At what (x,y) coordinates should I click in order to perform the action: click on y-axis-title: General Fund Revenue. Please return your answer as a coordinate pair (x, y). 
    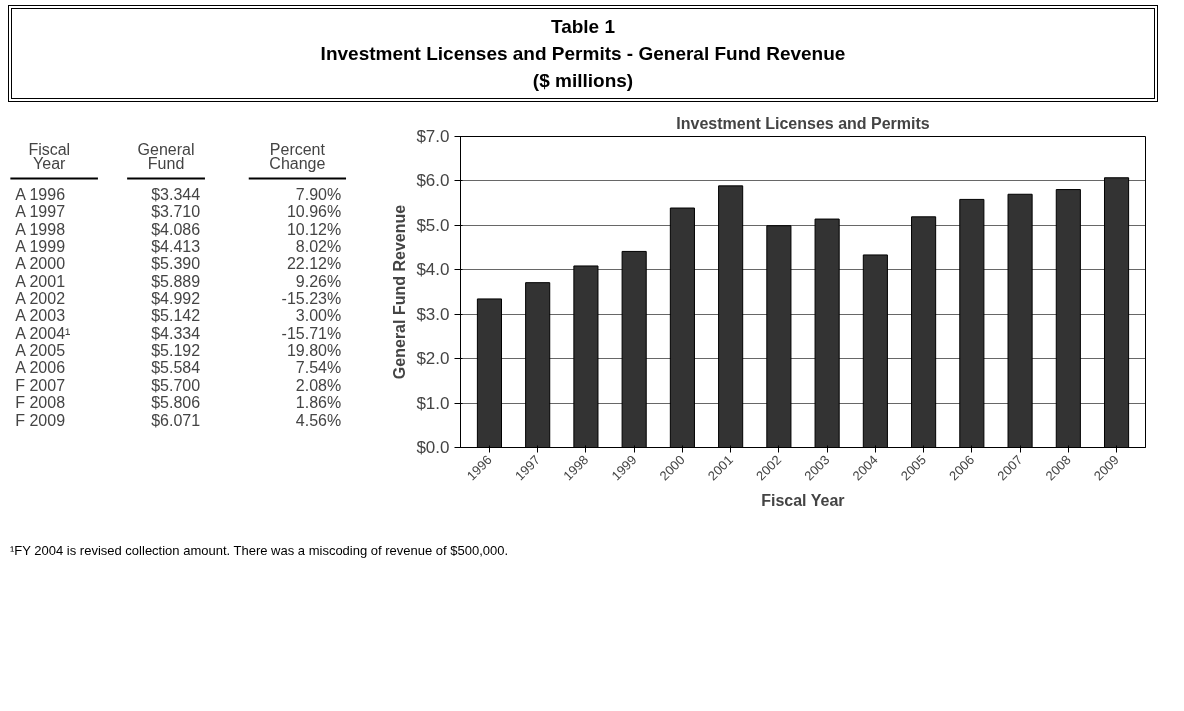
    Looking at the image, I should click on (400, 292).